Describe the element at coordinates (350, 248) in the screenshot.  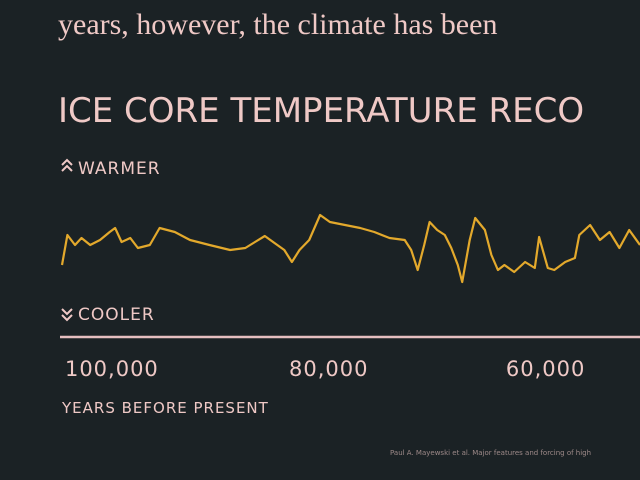
I see `data-line` at that location.